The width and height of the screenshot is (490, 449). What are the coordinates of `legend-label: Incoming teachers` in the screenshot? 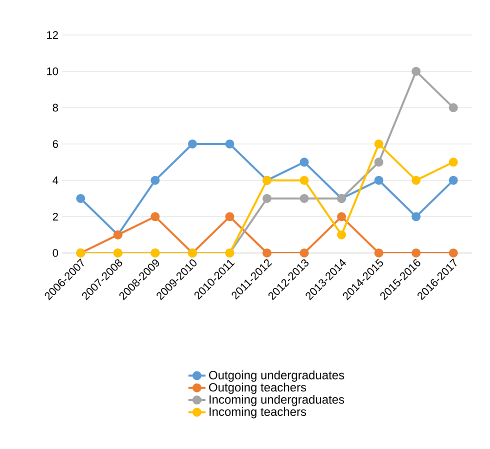 It's located at (258, 412).